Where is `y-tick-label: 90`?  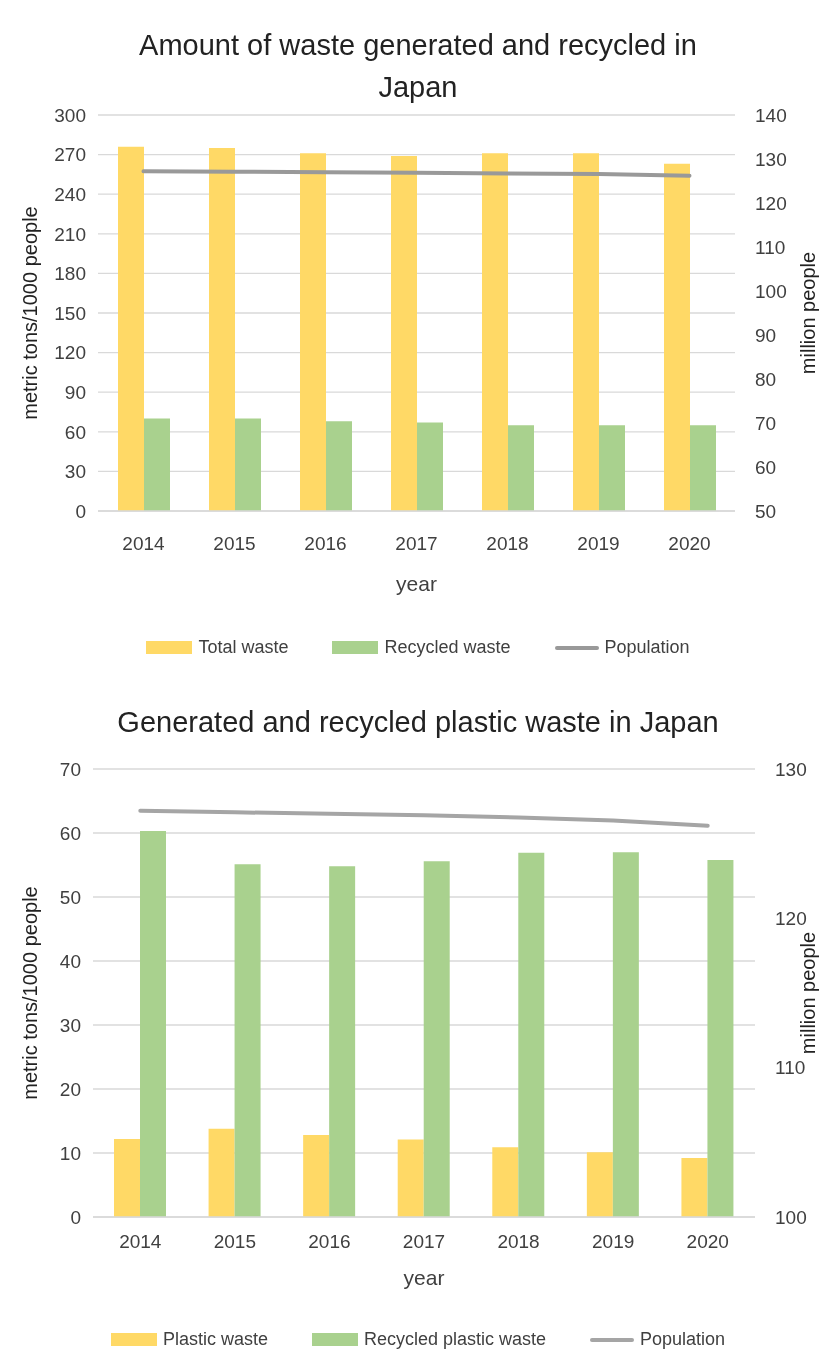
y-tick-label: 90 is located at coordinates (75, 392).